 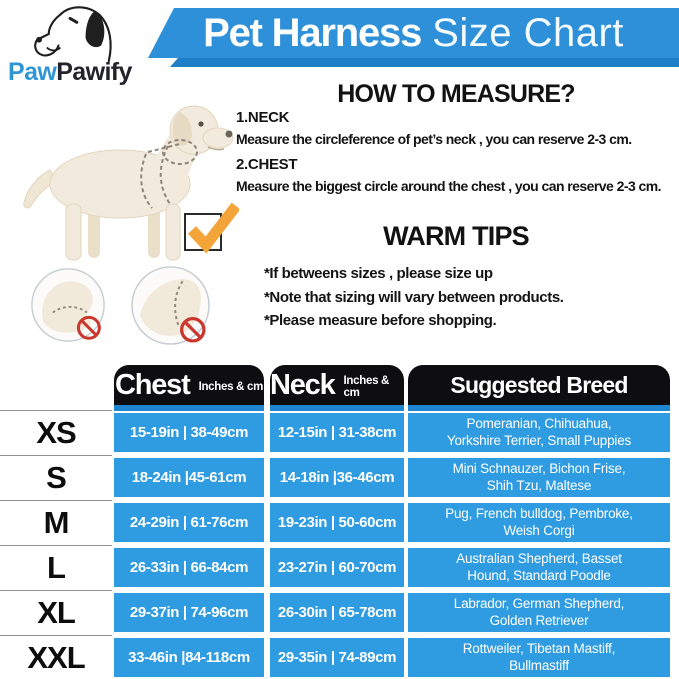 I want to click on column-header-chest: Chest Inches & cm, so click(x=189, y=385).